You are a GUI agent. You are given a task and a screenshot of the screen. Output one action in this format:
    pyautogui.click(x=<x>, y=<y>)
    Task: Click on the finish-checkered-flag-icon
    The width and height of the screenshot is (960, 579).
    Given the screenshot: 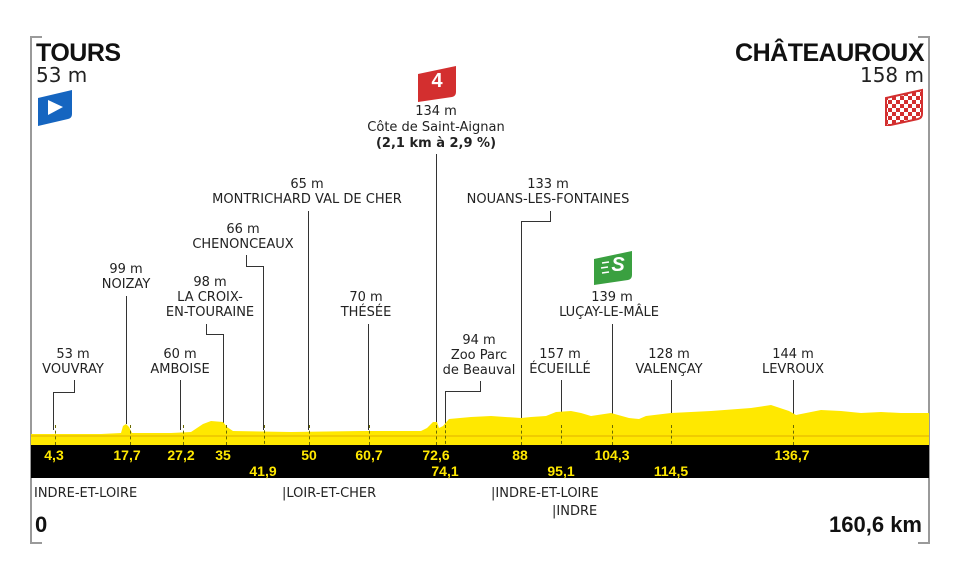 What is the action you would take?
    pyautogui.click(x=904, y=108)
    